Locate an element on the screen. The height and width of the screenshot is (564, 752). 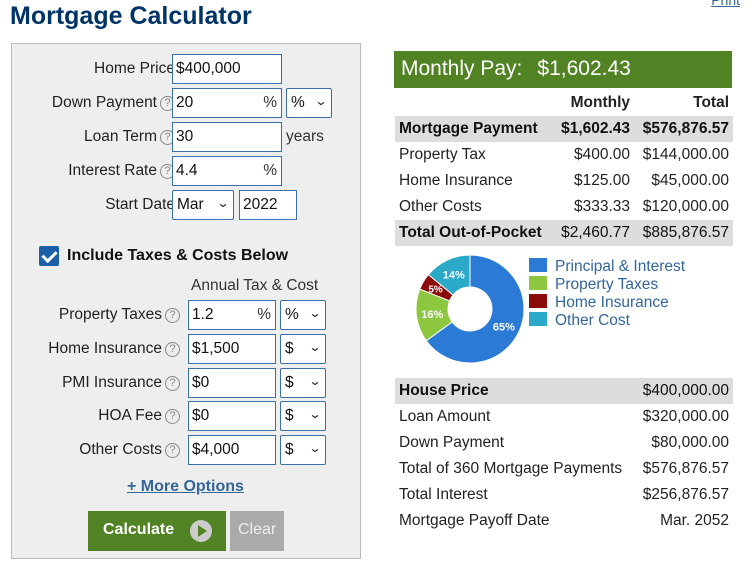
other-costs-input: $4,000 is located at coordinates (232, 450).